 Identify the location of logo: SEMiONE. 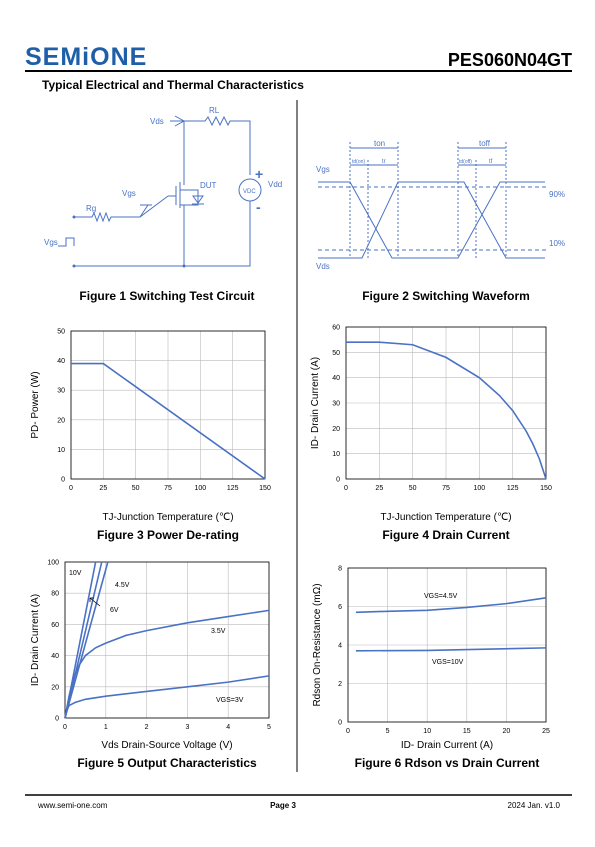
(86, 57).